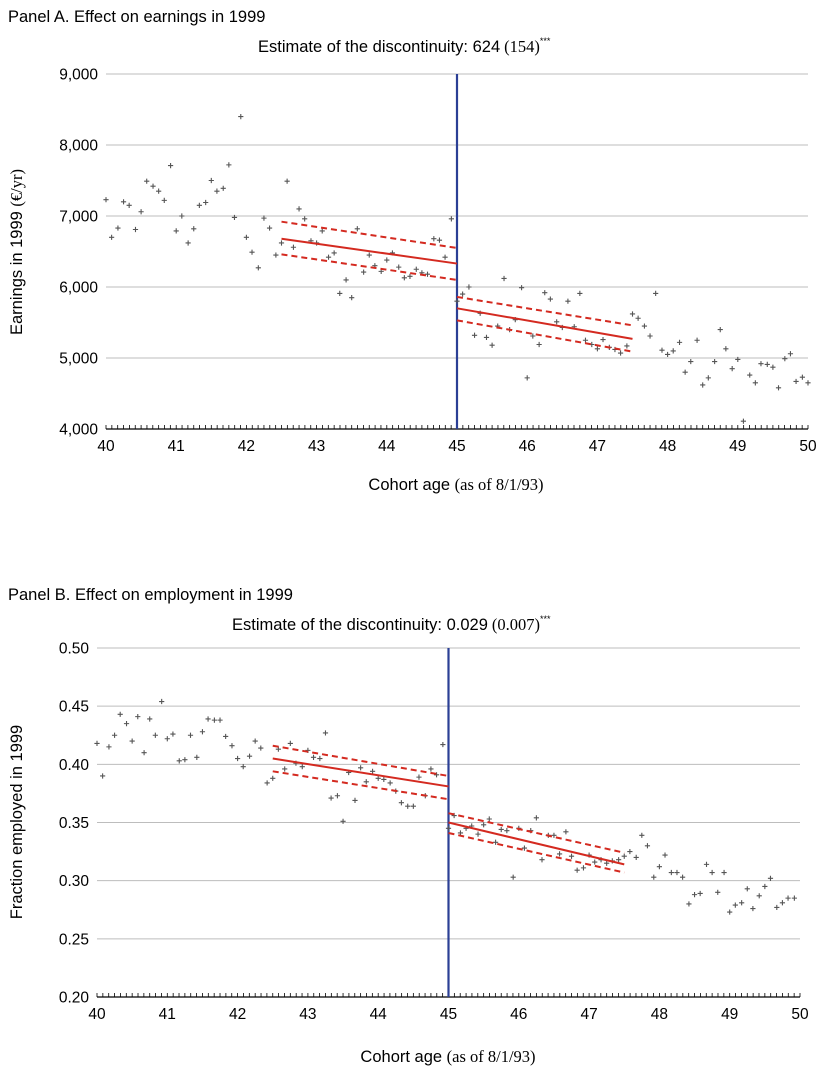 The height and width of the screenshot is (1072, 818). What do you see at coordinates (360, 760) in the screenshot?
I see `panel-b-ci-upper-left` at bounding box center [360, 760].